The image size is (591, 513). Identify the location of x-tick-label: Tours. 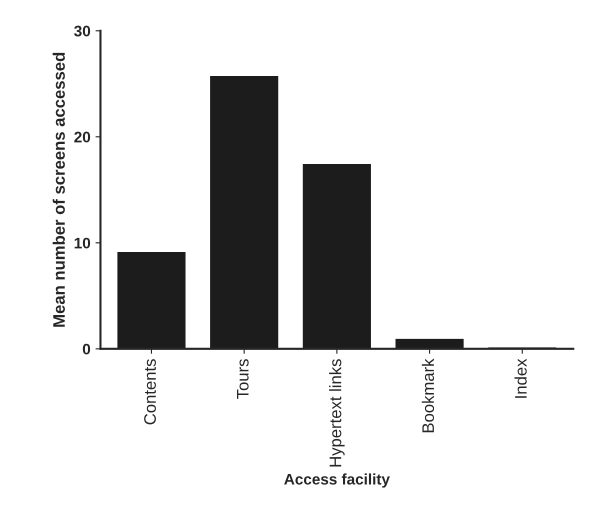
(243, 379).